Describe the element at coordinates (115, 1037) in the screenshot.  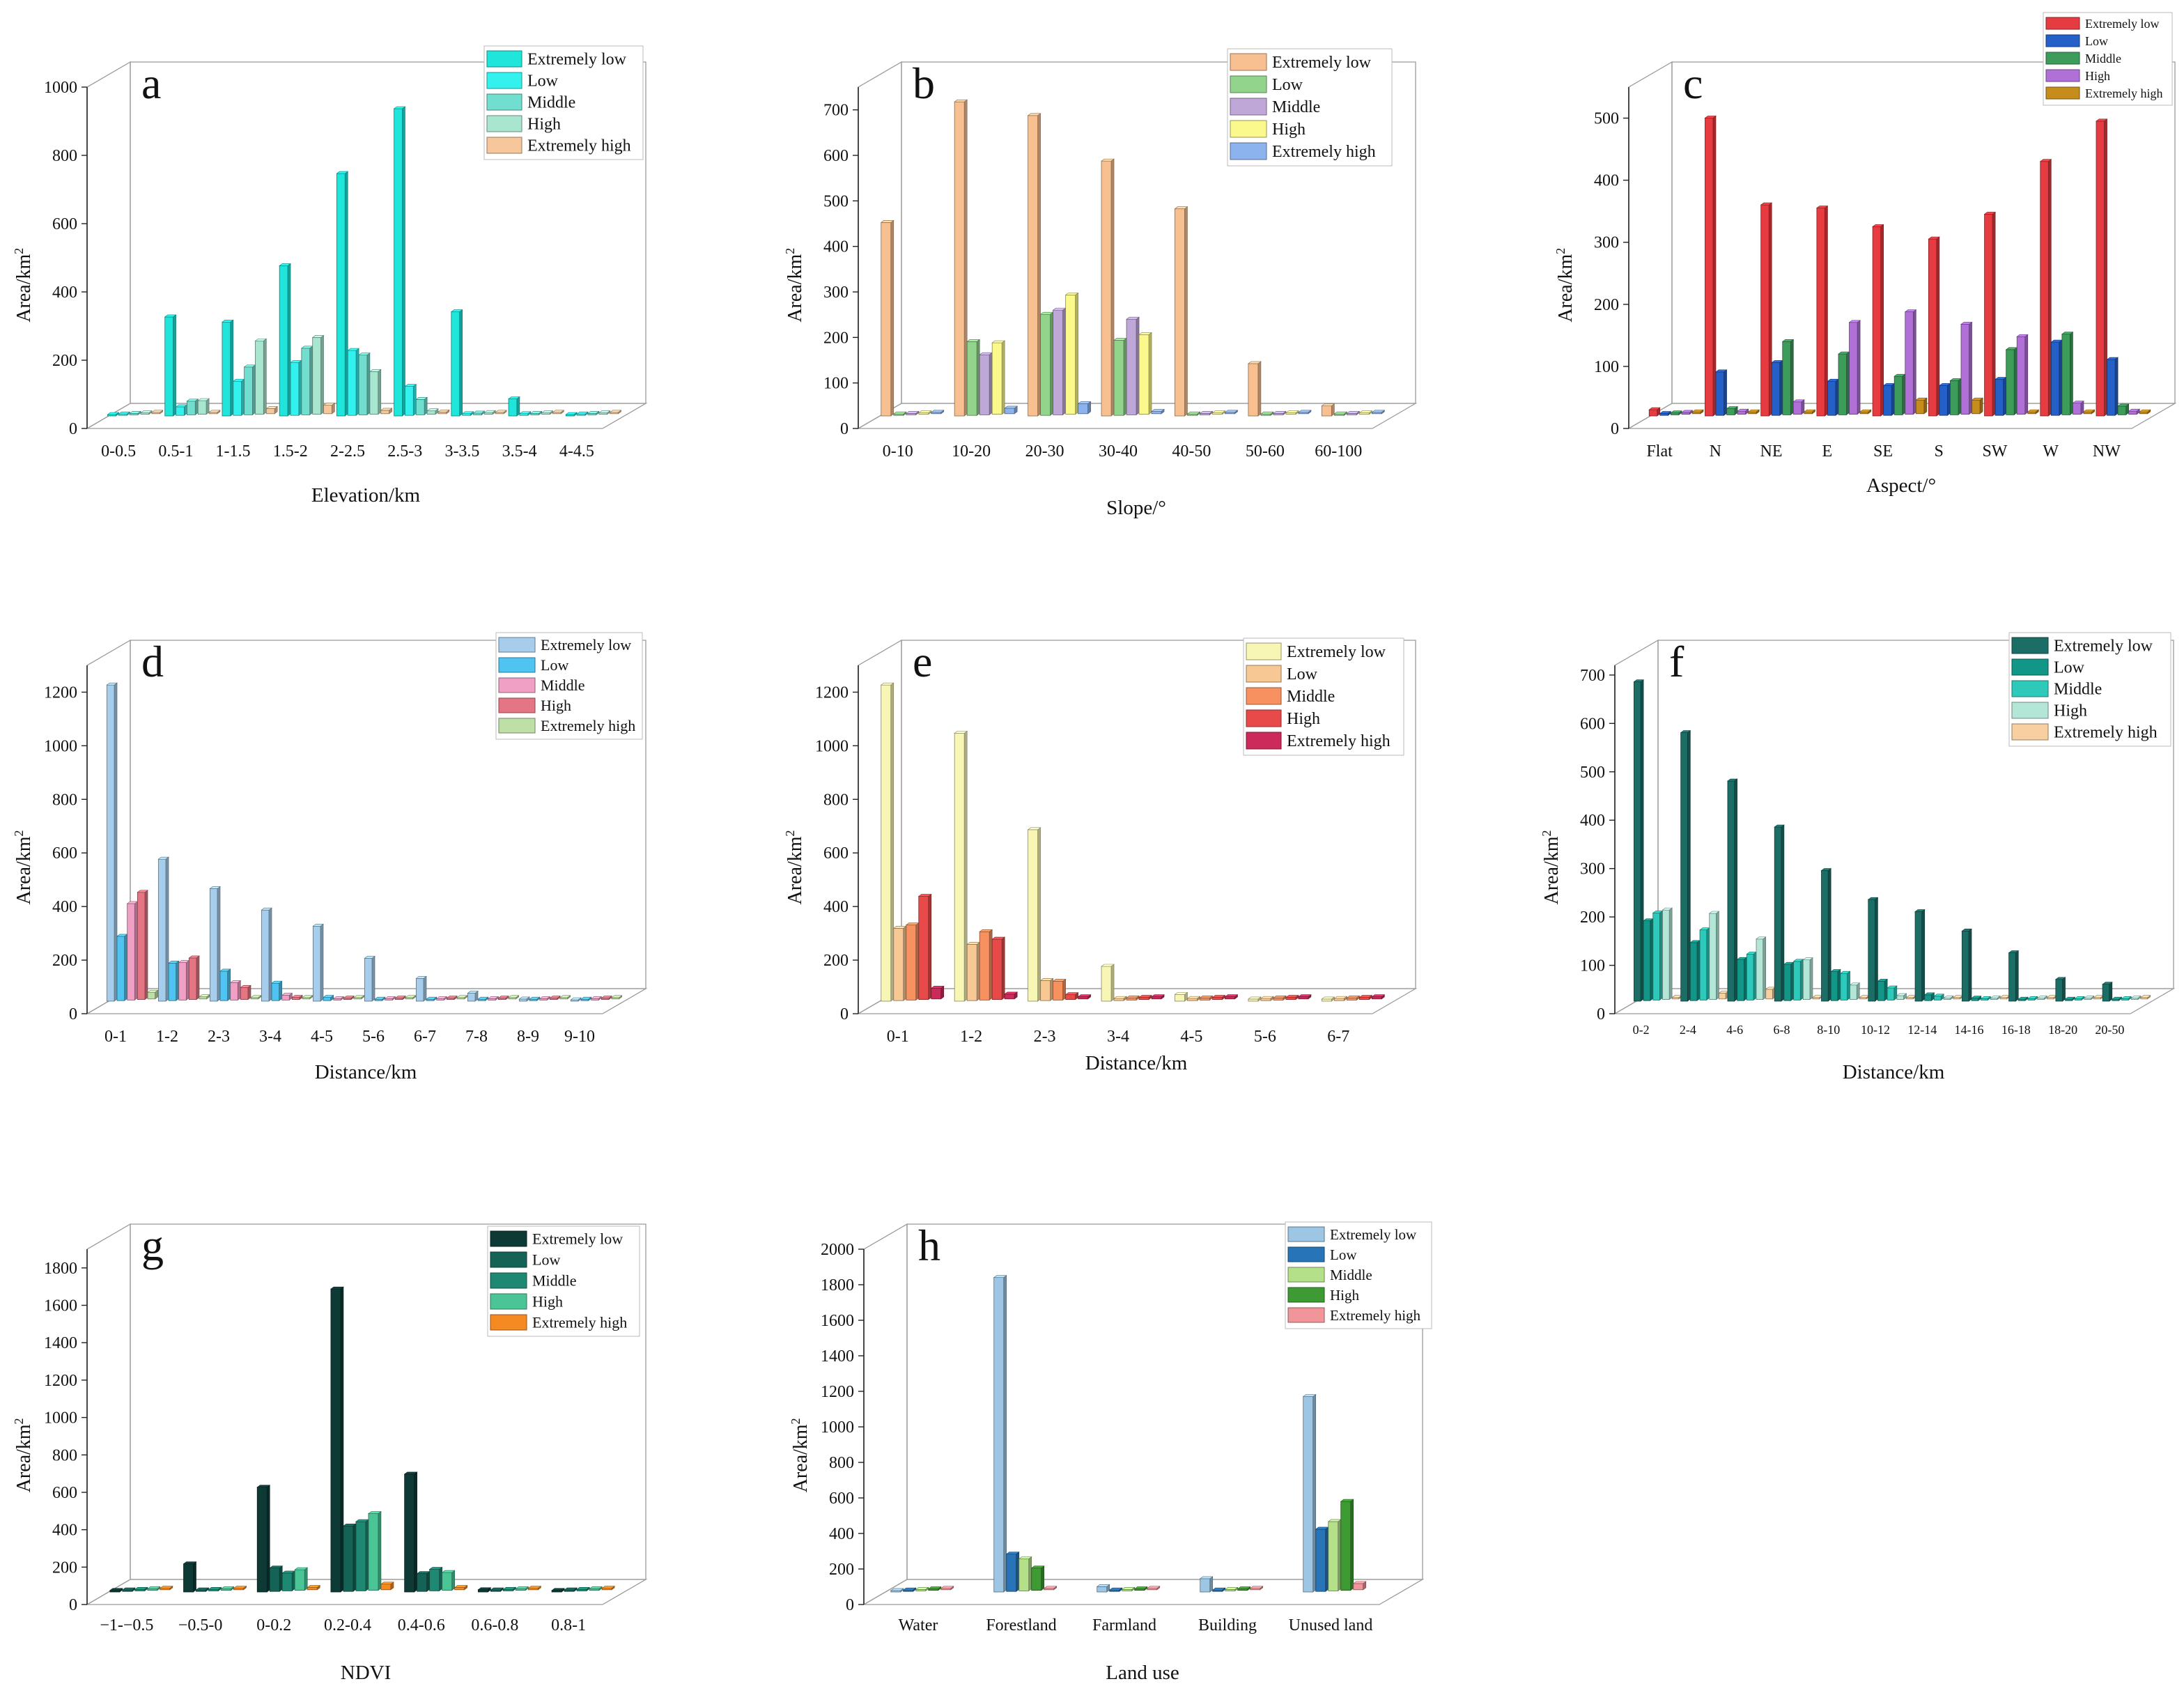
I see `x-tick-label: 0-1` at that location.